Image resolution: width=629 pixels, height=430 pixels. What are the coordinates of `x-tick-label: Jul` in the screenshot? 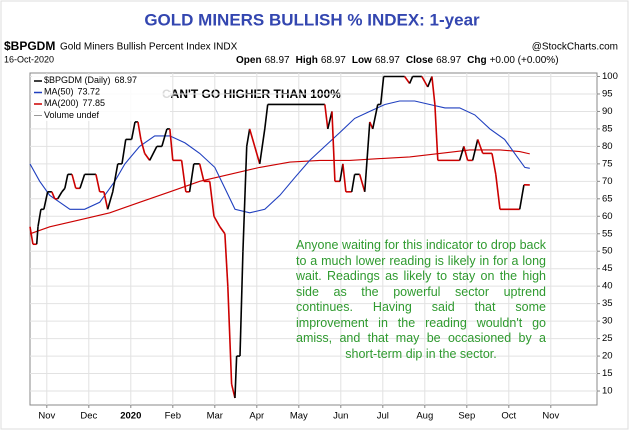 It's located at (383, 416).